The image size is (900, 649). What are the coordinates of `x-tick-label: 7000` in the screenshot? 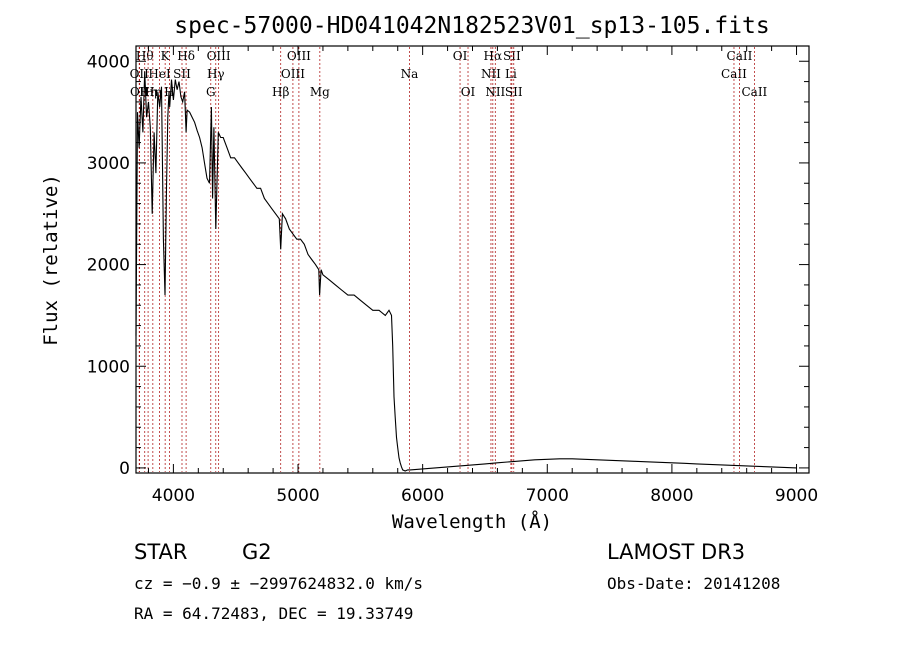 It's located at (547, 496).